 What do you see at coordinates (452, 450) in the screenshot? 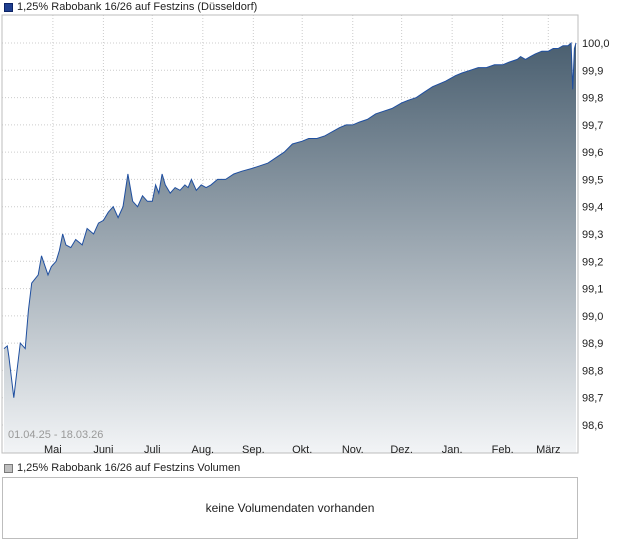
I see `x-tick-label: Jan.` at bounding box center [452, 450].